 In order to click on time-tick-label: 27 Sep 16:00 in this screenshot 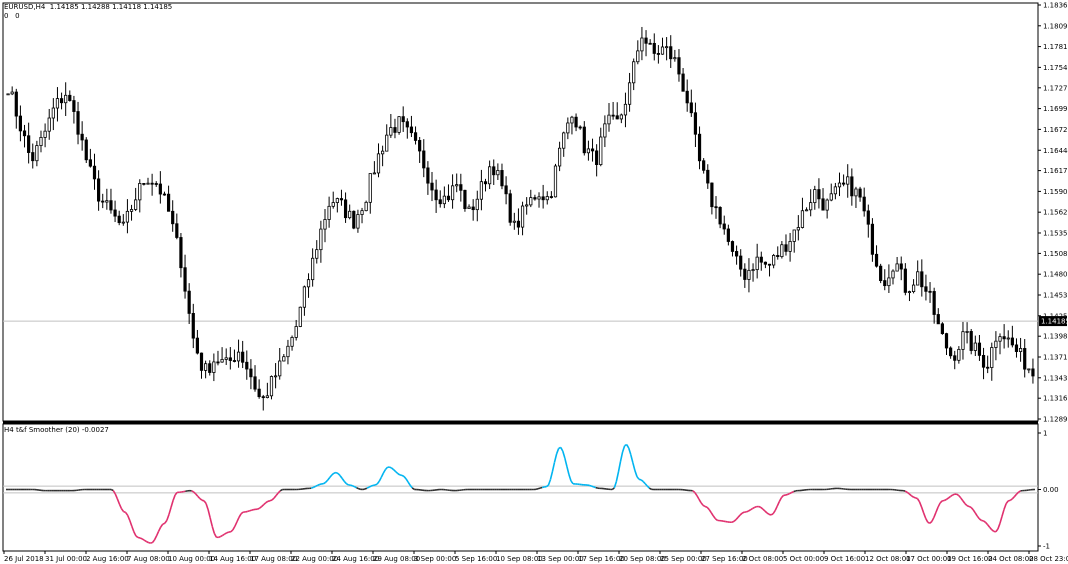, I will do `click(724, 559)`.